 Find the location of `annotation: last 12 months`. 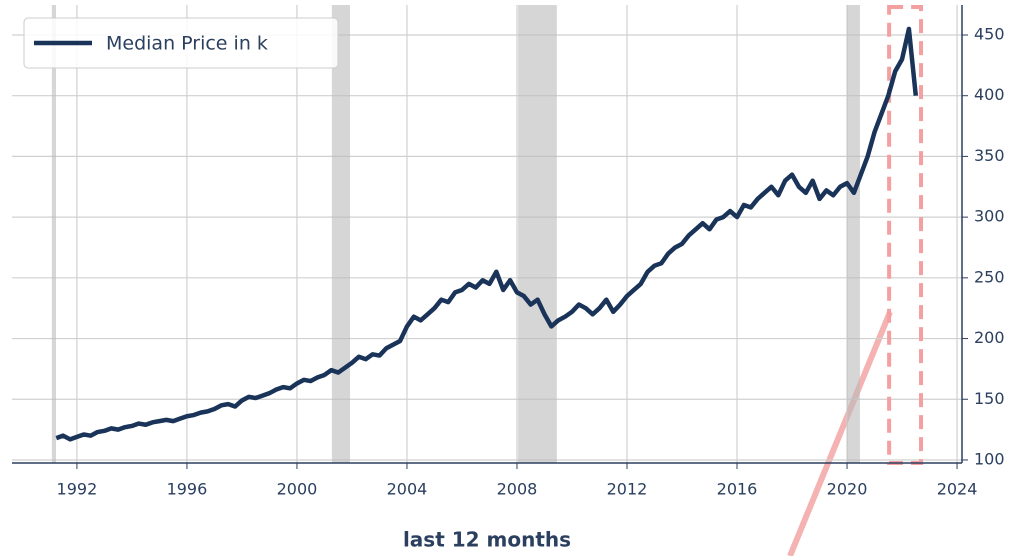

annotation: last 12 months is located at coordinates (487, 540).